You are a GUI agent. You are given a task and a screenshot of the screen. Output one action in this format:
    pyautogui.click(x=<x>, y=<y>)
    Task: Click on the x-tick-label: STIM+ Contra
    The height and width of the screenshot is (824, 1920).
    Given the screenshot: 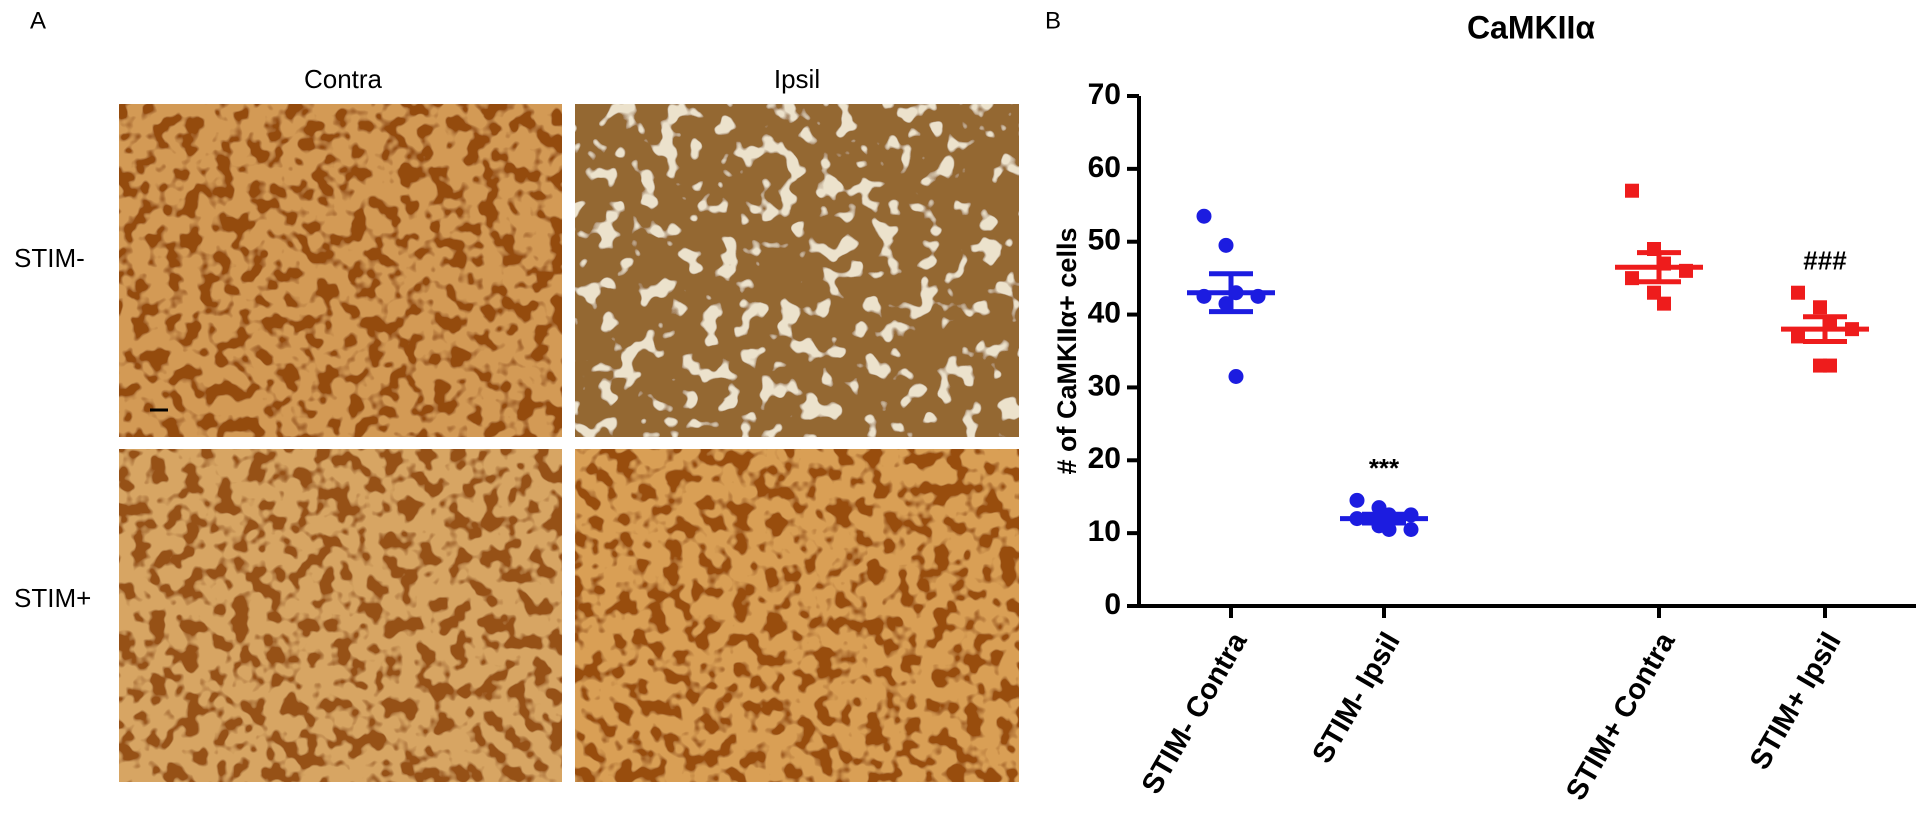 What is the action you would take?
    pyautogui.click(x=1621, y=716)
    